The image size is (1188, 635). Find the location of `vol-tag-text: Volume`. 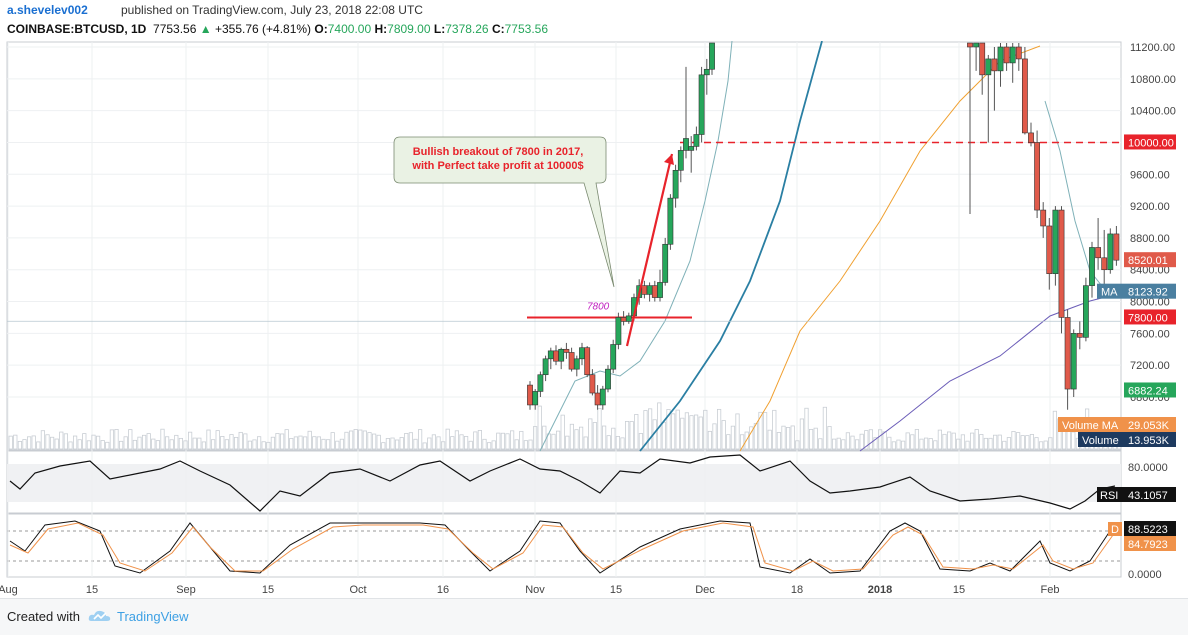

vol-tag-text: Volume is located at coordinates (1100, 441).